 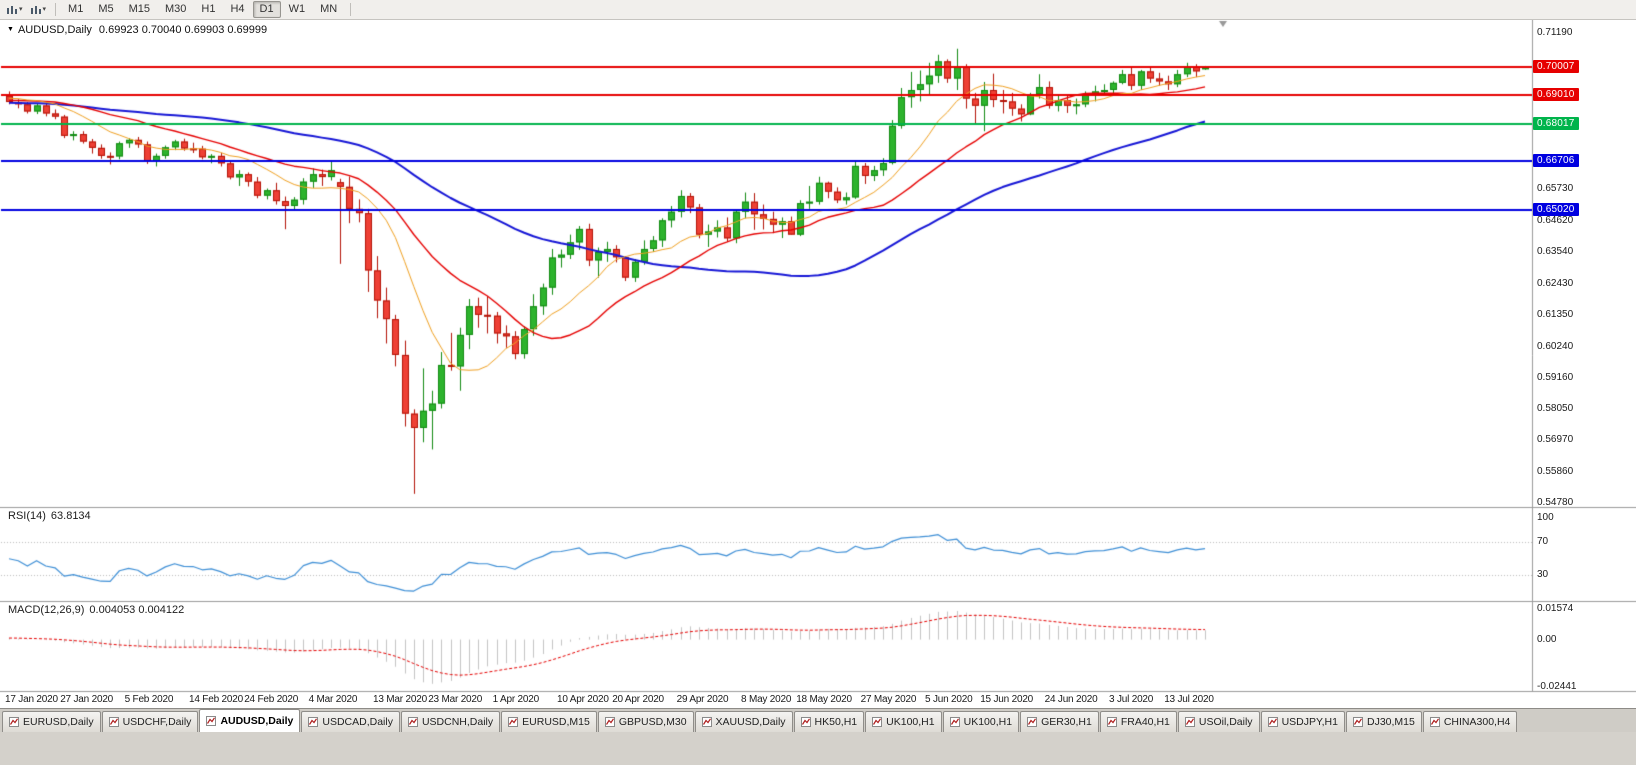 What do you see at coordinates (638, 699) in the screenshot?
I see `date-axis-label: 20 Apr 2020` at bounding box center [638, 699].